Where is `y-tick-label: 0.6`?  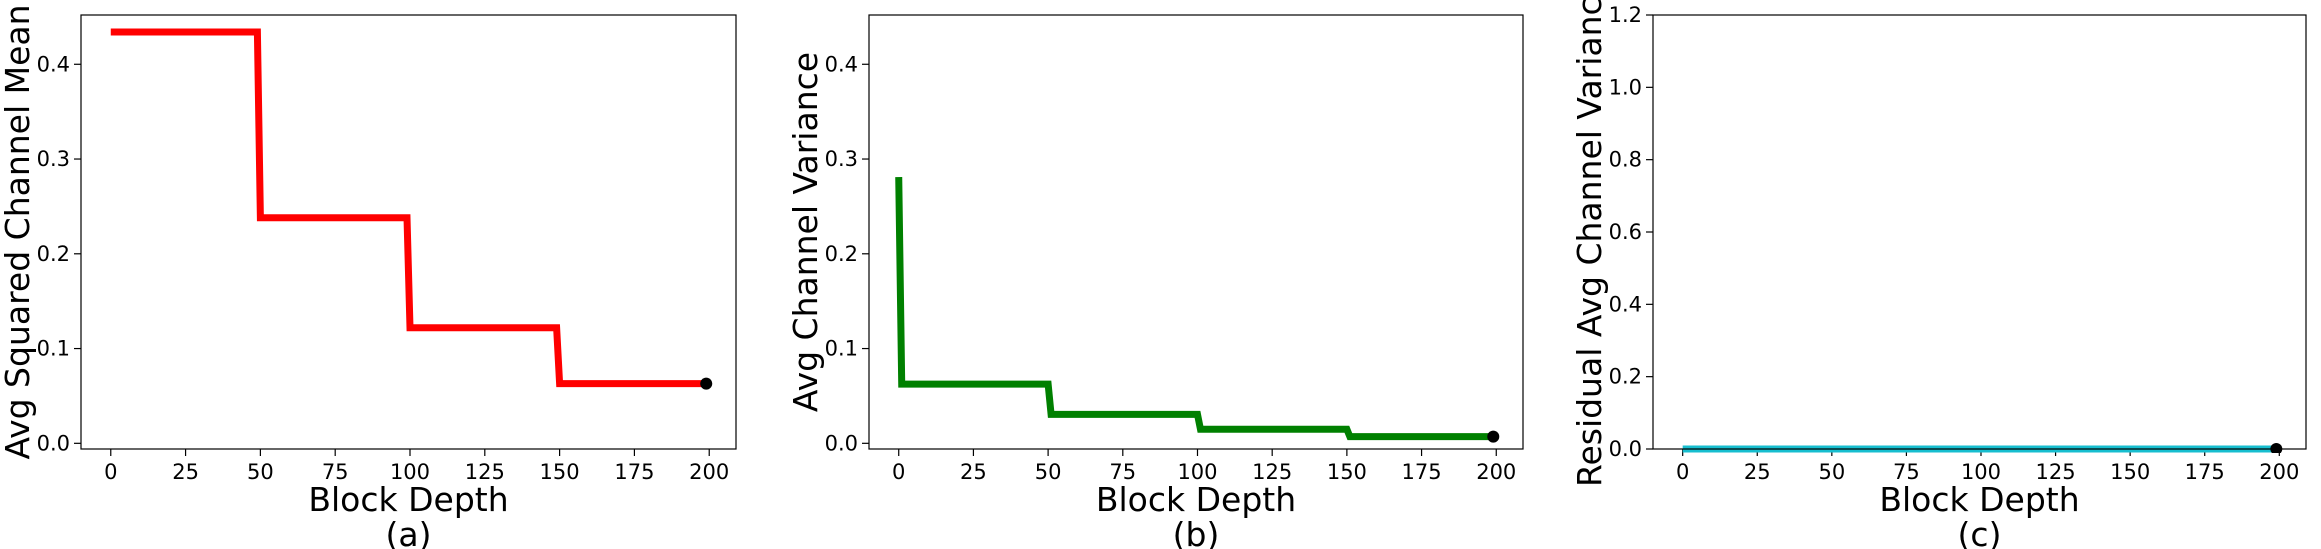 y-tick-label: 0.6 is located at coordinates (1625, 232).